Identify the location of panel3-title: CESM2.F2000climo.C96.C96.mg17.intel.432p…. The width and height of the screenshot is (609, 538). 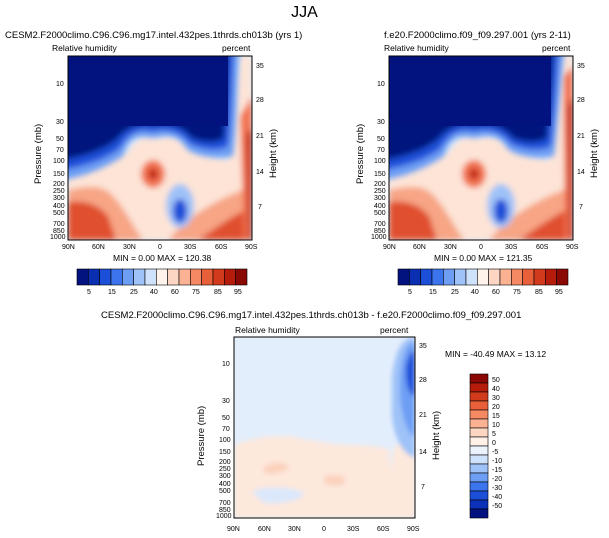
(311, 315).